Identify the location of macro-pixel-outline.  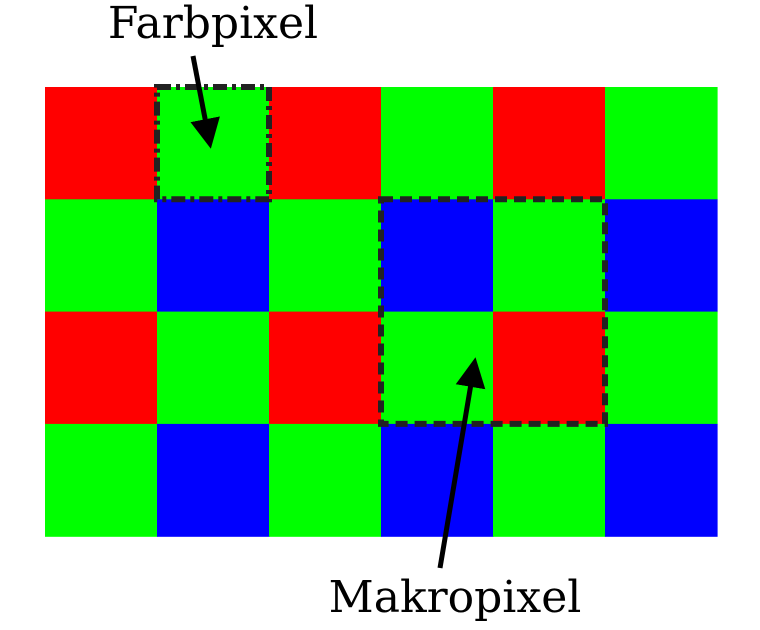
(493, 311).